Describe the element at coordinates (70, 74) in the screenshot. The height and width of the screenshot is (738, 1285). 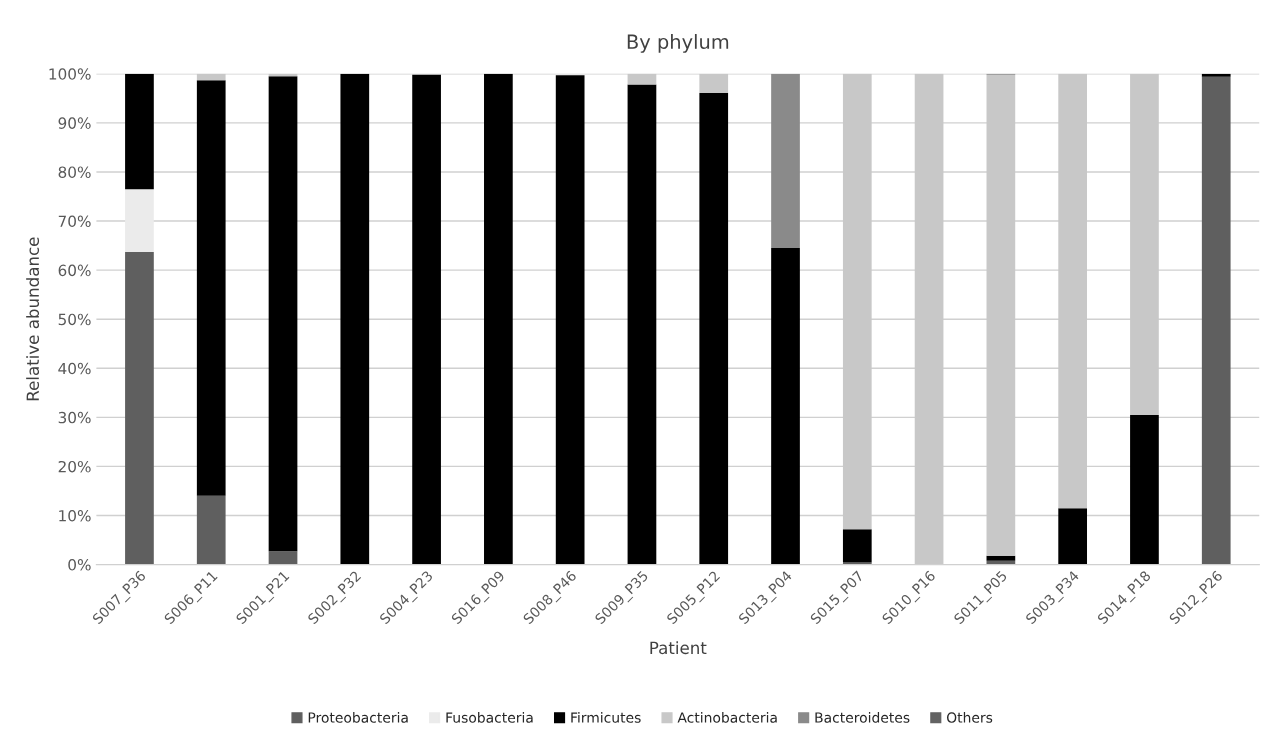
I see `y-tick-label: 100%` at that location.